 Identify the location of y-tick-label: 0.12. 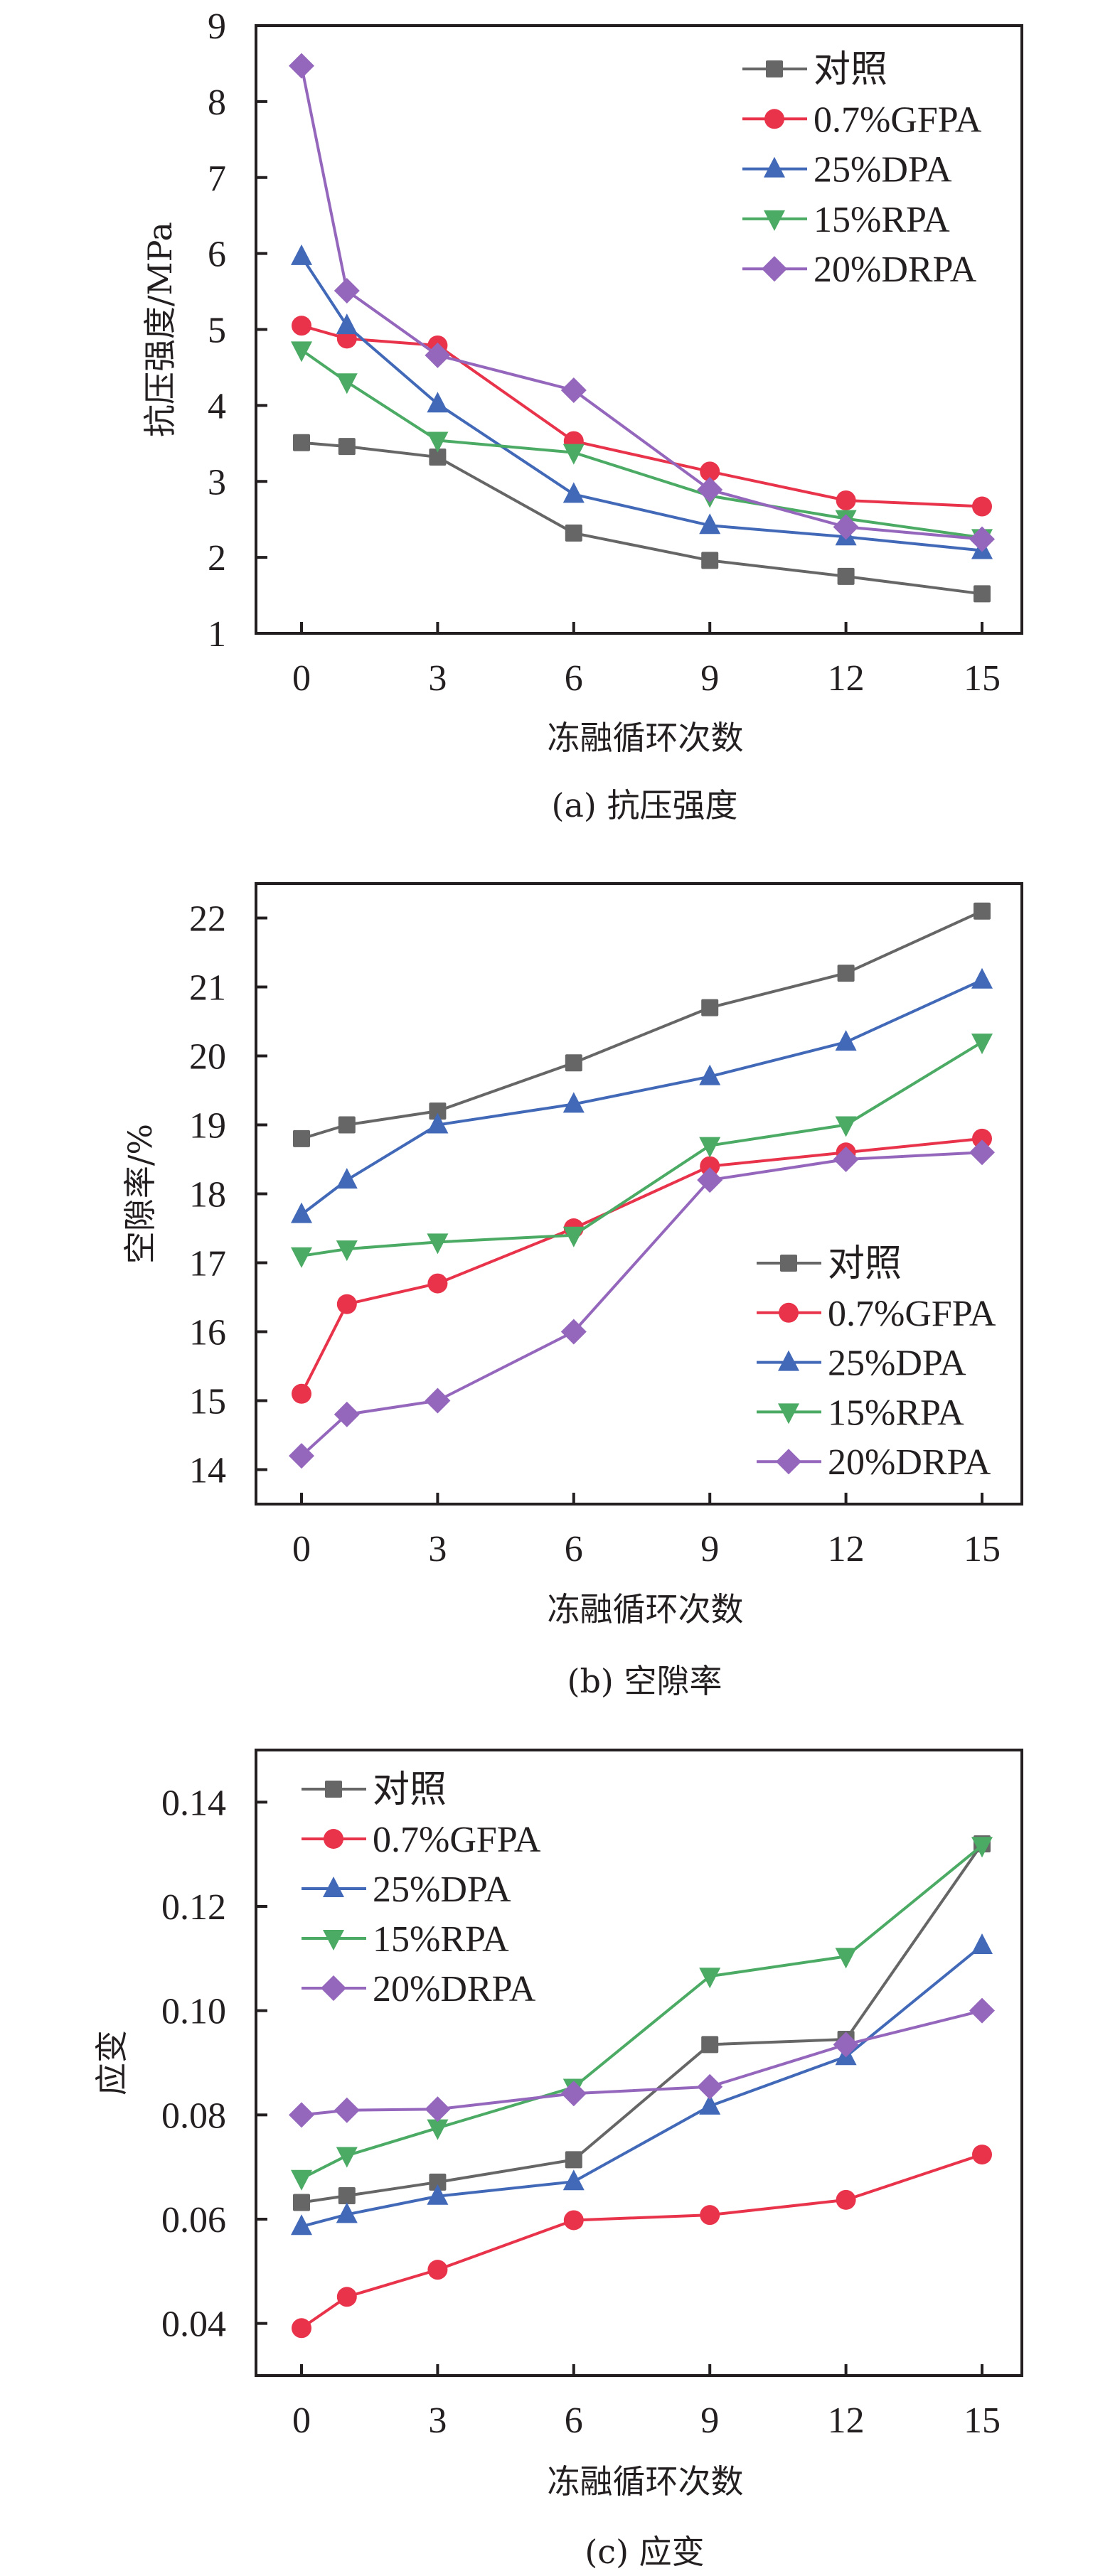
(193, 1907).